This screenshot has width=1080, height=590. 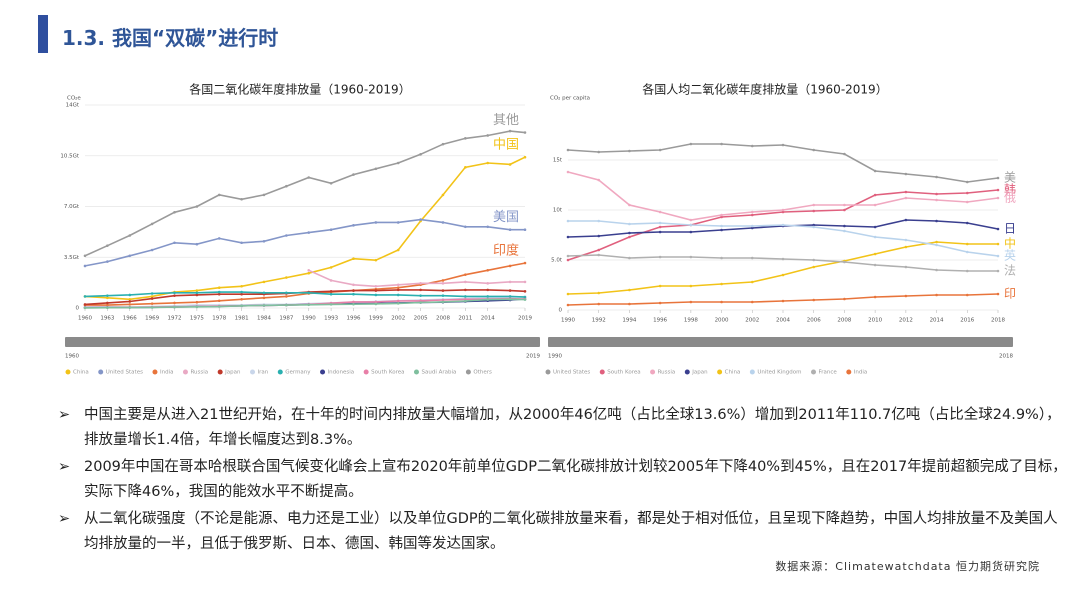 What do you see at coordinates (107, 319) in the screenshot?
I see `x-tick-label: 1963` at bounding box center [107, 319].